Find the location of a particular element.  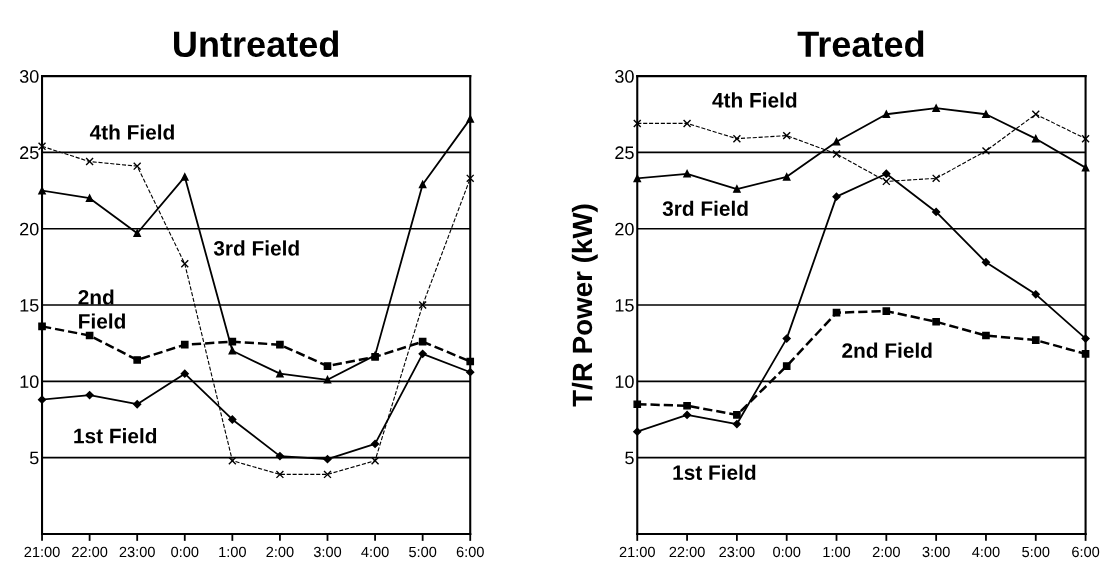

y-axis-title: T/R Power (kW) is located at coordinates (584, 305).